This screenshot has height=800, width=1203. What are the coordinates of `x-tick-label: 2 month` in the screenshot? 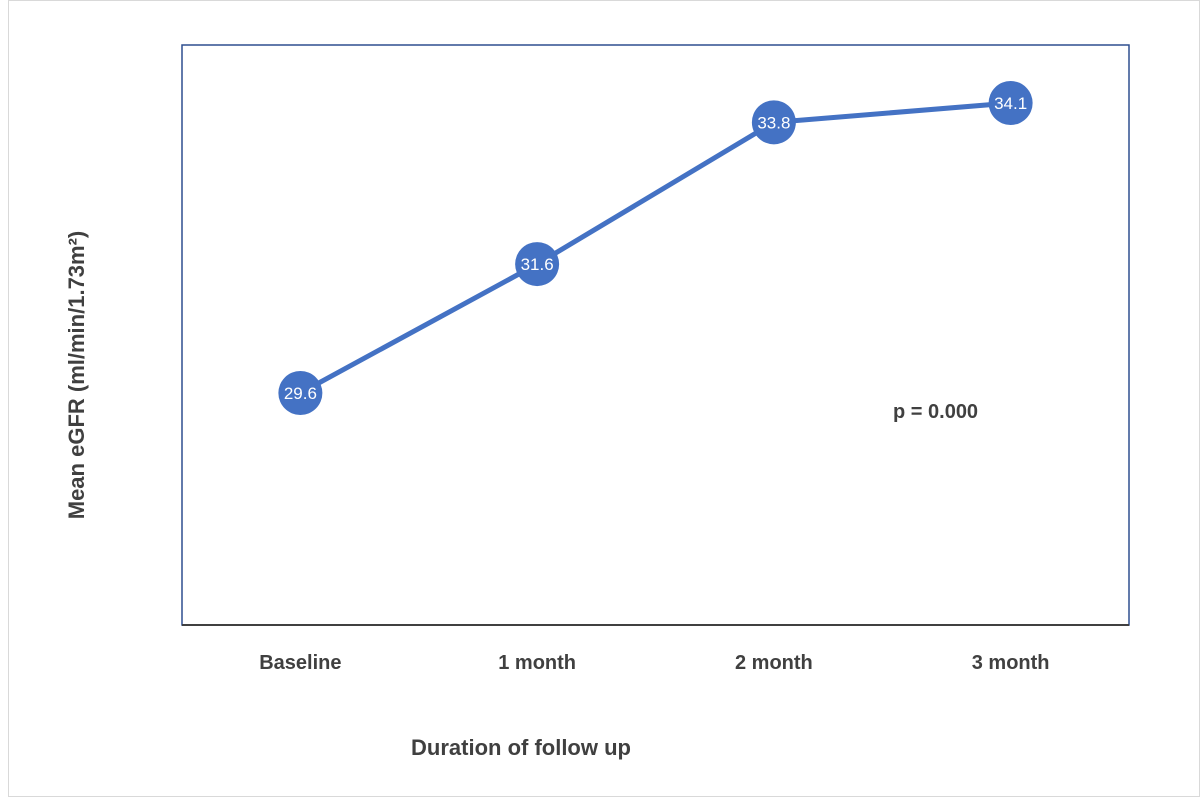 It's located at (774, 663).